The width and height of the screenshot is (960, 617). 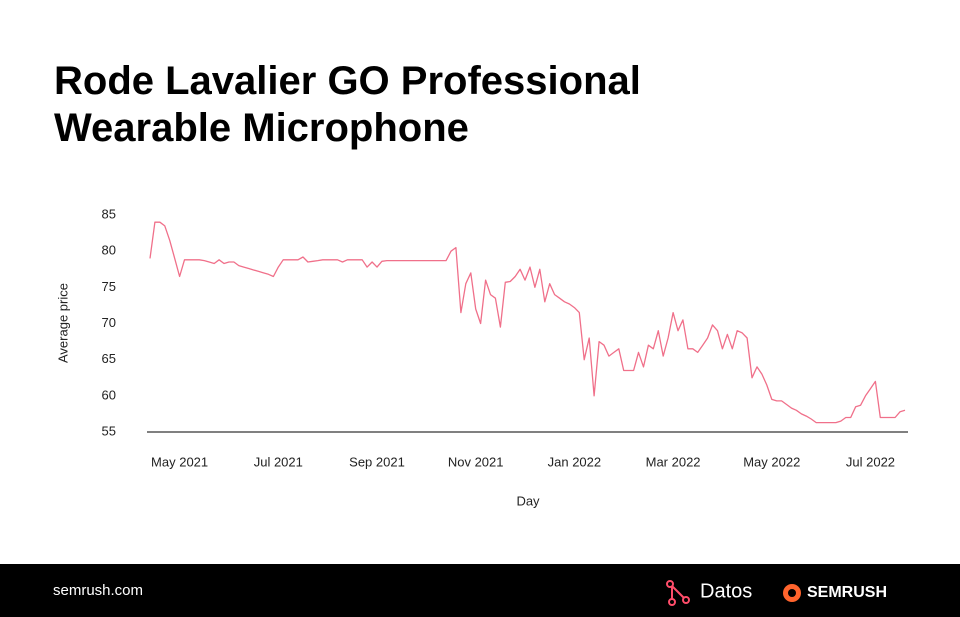 I want to click on x-tick-label: Sep 2021, so click(x=377, y=461).